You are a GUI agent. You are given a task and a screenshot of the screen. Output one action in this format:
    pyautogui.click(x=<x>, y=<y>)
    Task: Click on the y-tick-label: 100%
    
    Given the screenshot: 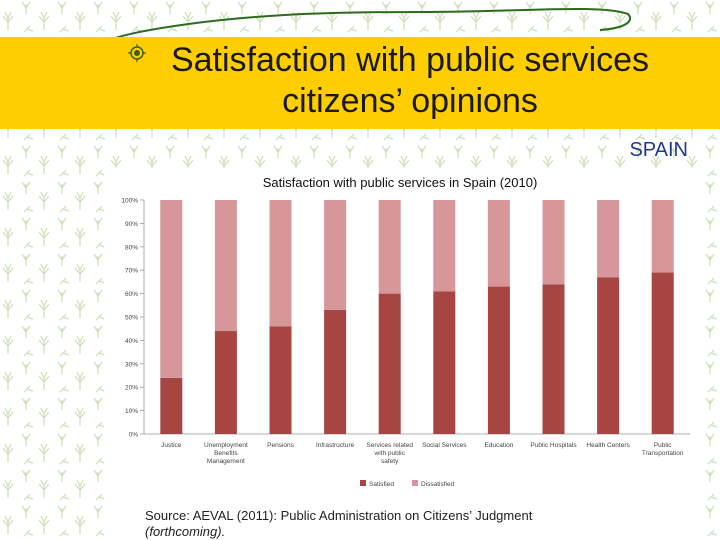 What is the action you would take?
    pyautogui.click(x=129, y=201)
    